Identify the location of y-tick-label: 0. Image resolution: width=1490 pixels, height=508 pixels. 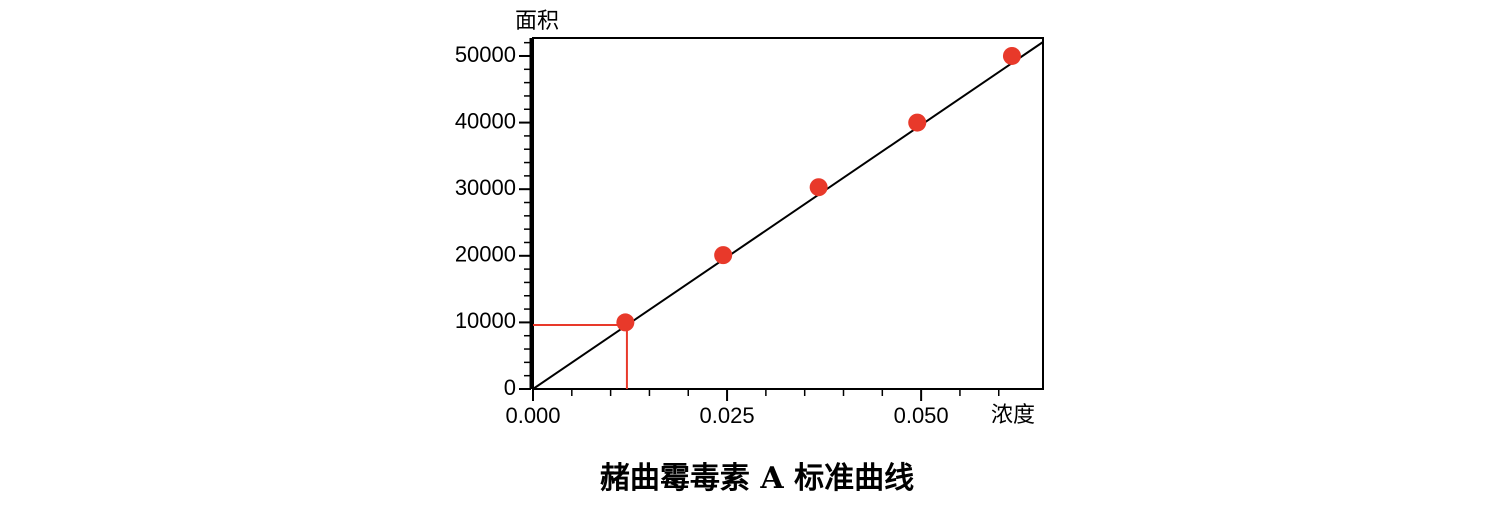
(510, 387).